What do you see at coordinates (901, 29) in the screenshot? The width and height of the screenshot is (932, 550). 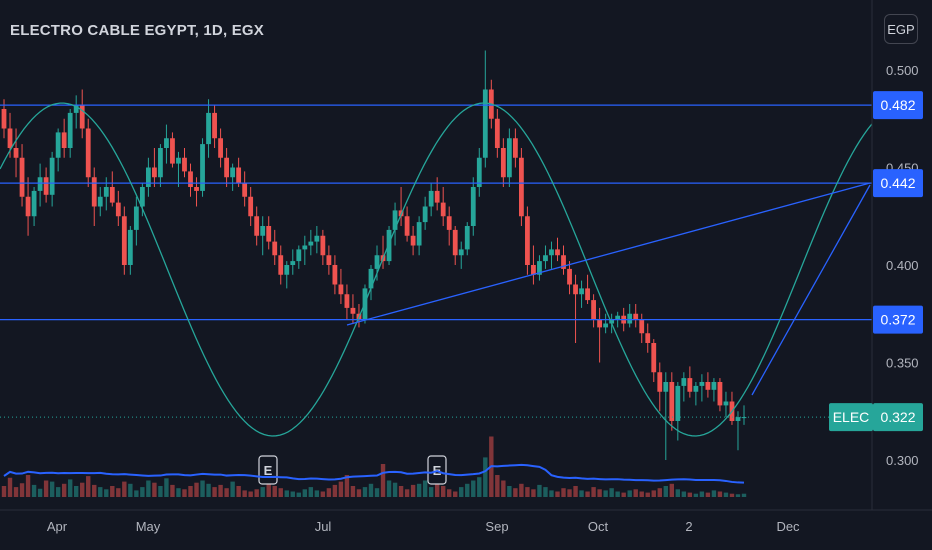 I see `currency-button: EGP` at bounding box center [901, 29].